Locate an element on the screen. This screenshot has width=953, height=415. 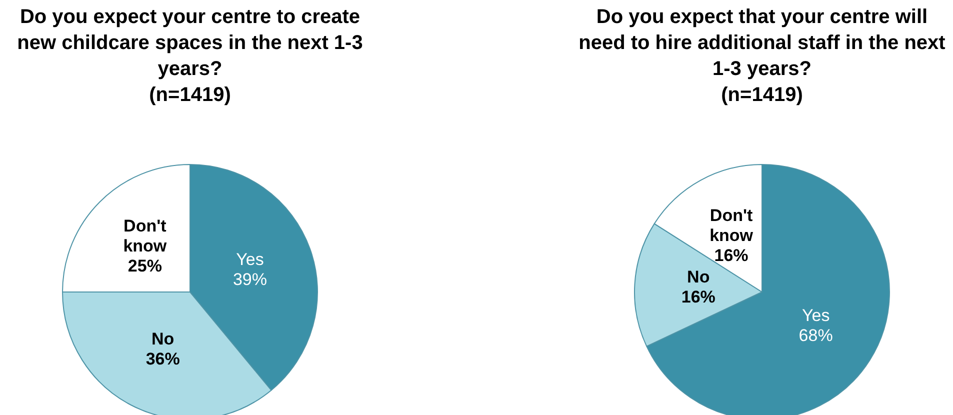
data-label: 39% is located at coordinates (249, 280).